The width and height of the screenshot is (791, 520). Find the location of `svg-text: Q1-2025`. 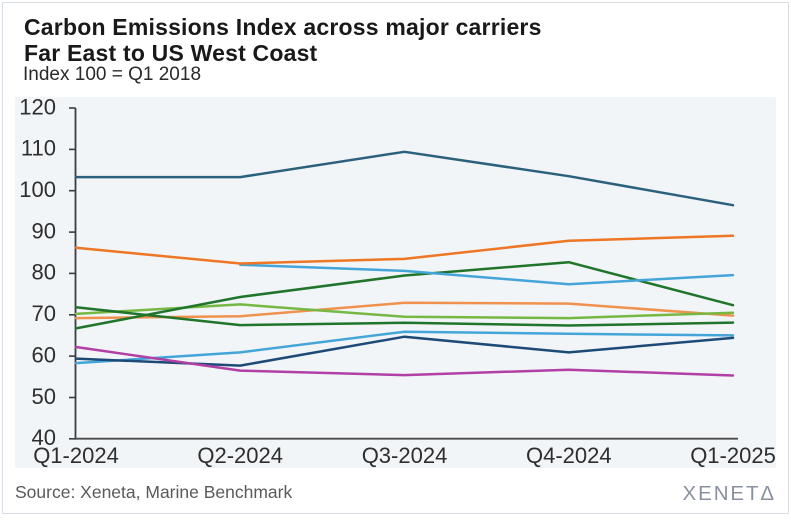

svg-text: Q1-2025 is located at coordinates (733, 455).